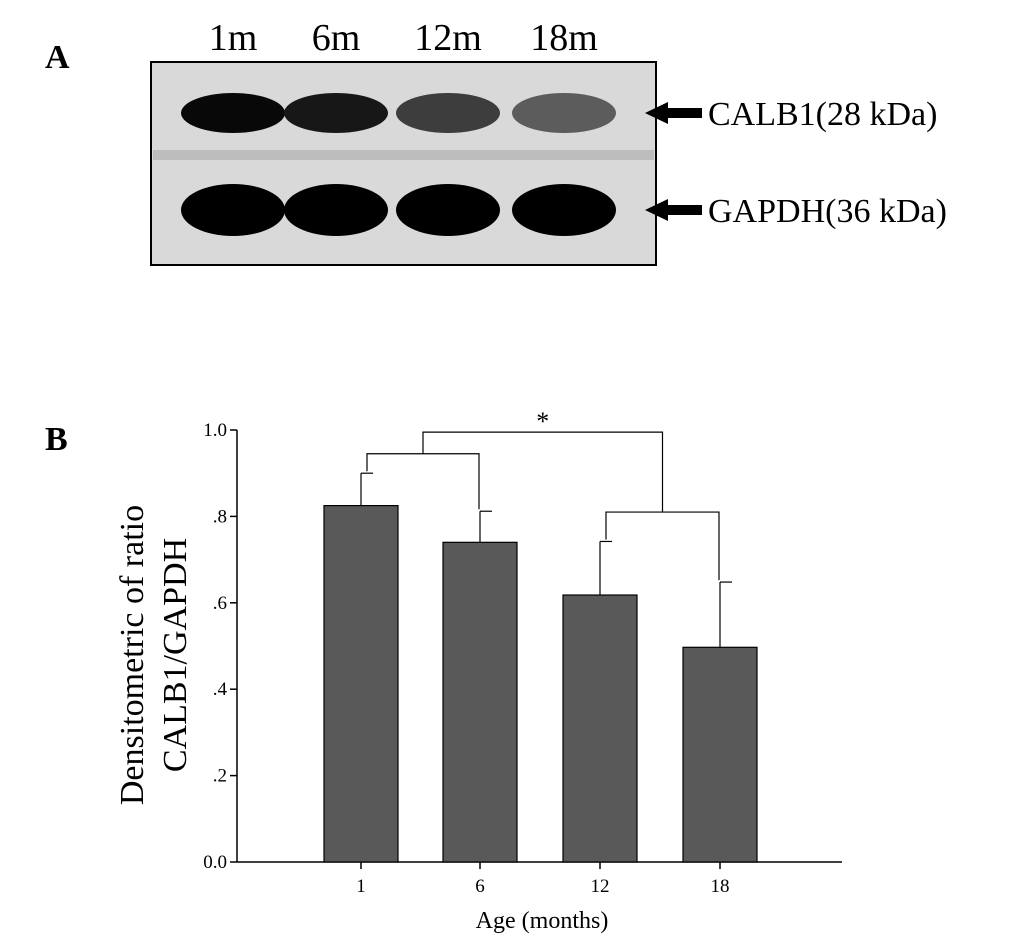  Describe the element at coordinates (215, 862) in the screenshot. I see `y-tick-label: 0.0` at that location.